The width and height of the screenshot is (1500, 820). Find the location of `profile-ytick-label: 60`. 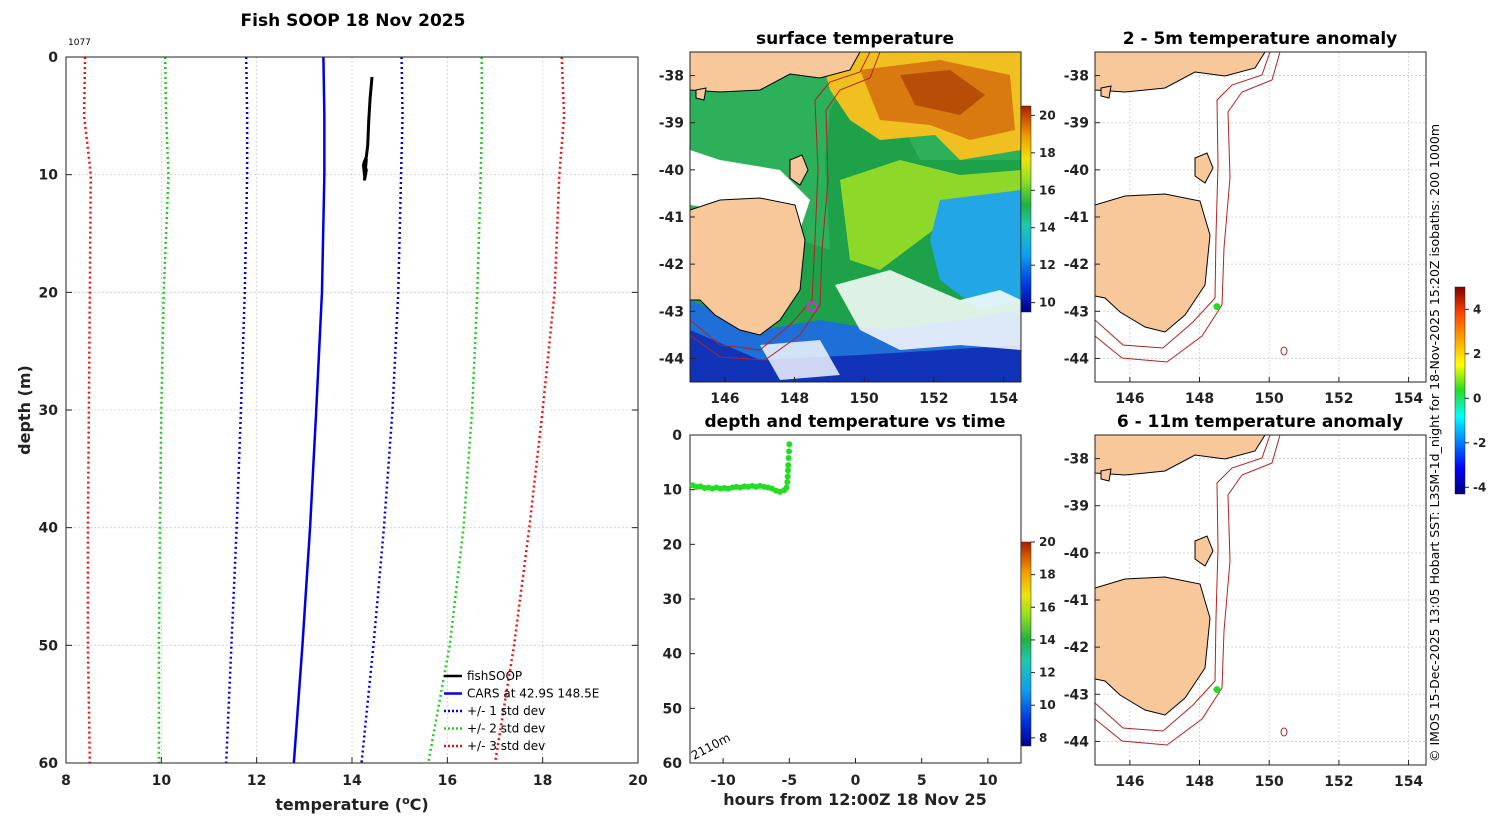

profile-ytick-label: 60 is located at coordinates (49, 764).